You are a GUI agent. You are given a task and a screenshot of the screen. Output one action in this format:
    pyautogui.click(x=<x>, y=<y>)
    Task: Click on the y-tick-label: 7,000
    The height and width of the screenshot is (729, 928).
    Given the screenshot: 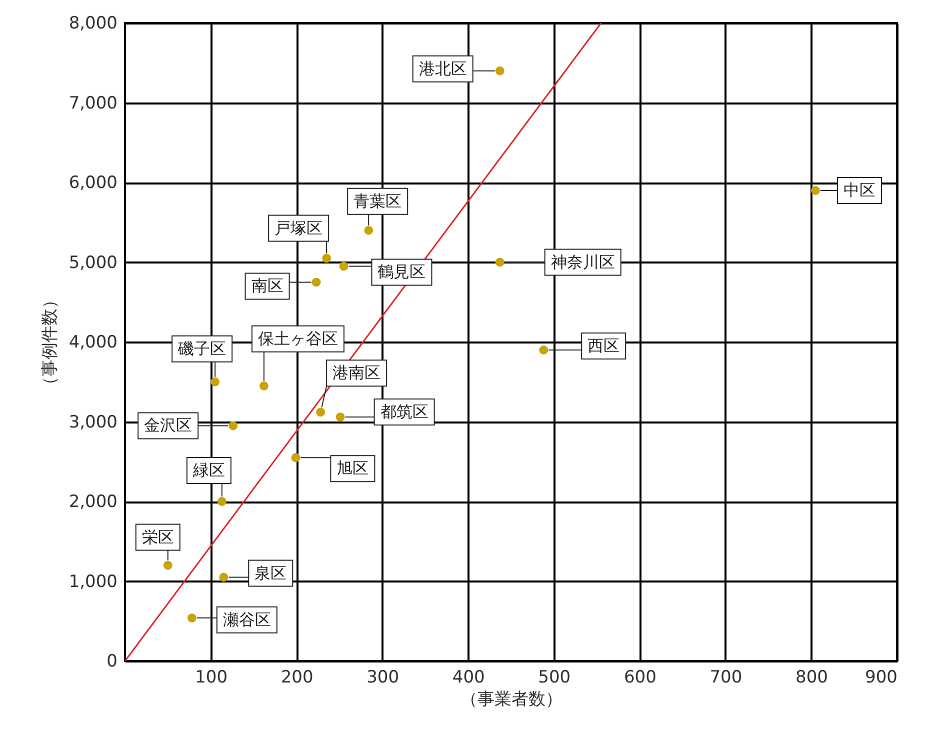 What is the action you would take?
    pyautogui.click(x=93, y=103)
    